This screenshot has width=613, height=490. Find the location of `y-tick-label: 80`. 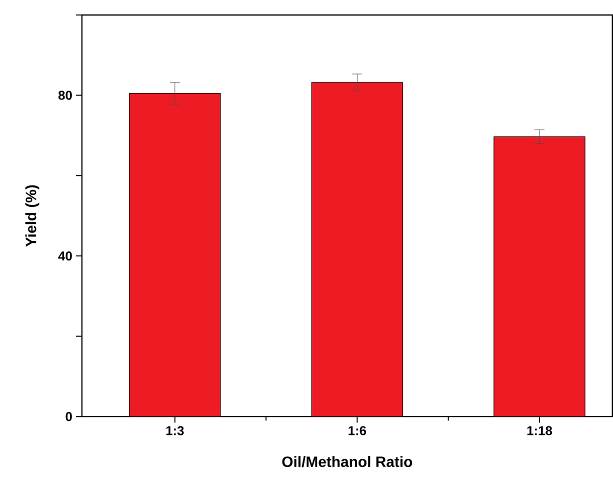

y-tick-label: 80 is located at coordinates (65, 95).